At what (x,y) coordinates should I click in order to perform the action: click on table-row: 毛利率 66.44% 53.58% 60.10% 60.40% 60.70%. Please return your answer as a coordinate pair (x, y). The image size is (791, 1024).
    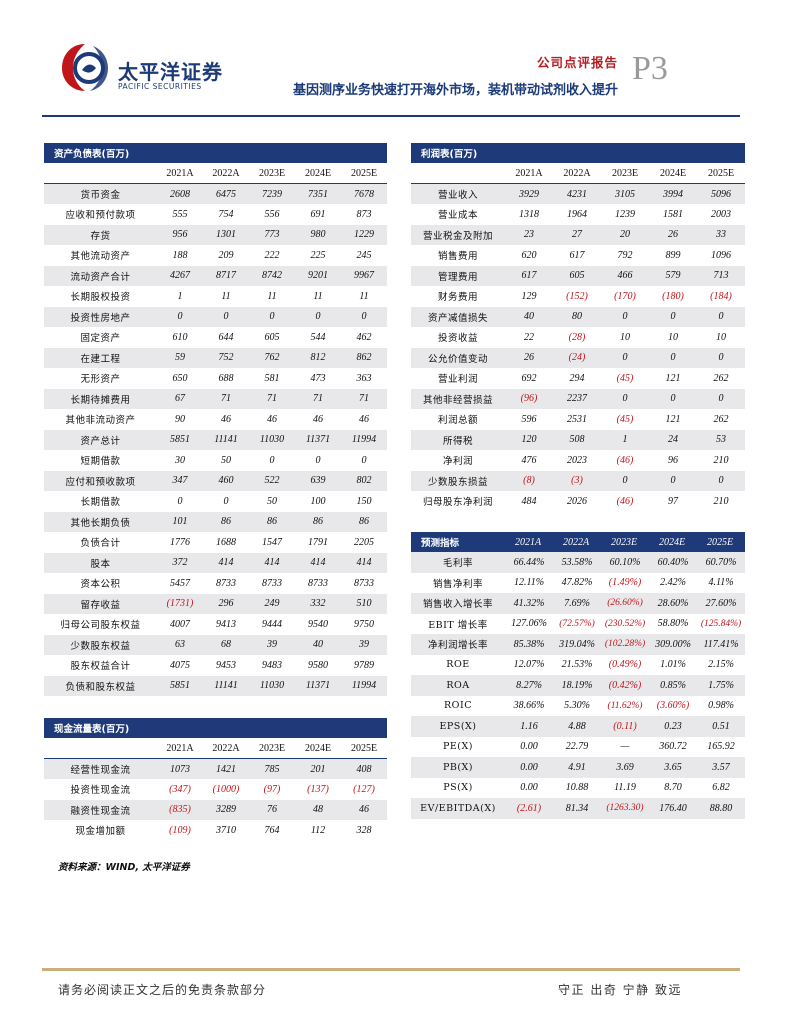
    Looking at the image, I should click on (578, 562).